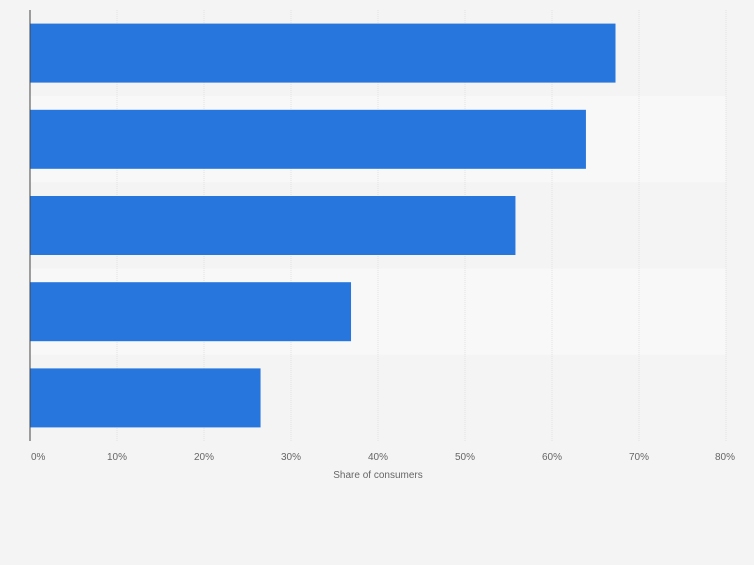 The height and width of the screenshot is (565, 754). Describe the element at coordinates (378, 457) in the screenshot. I see `x-tick-label: 40%` at that location.